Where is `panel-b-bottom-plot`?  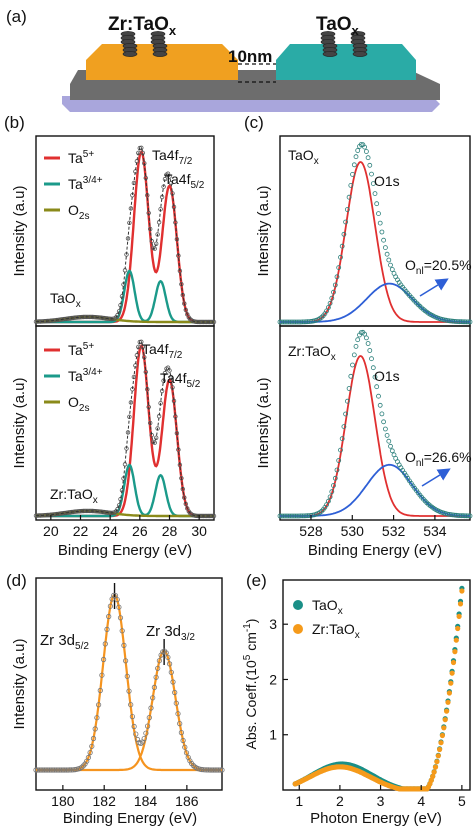
panel-b-bottom-plot is located at coordinates (125, 429).